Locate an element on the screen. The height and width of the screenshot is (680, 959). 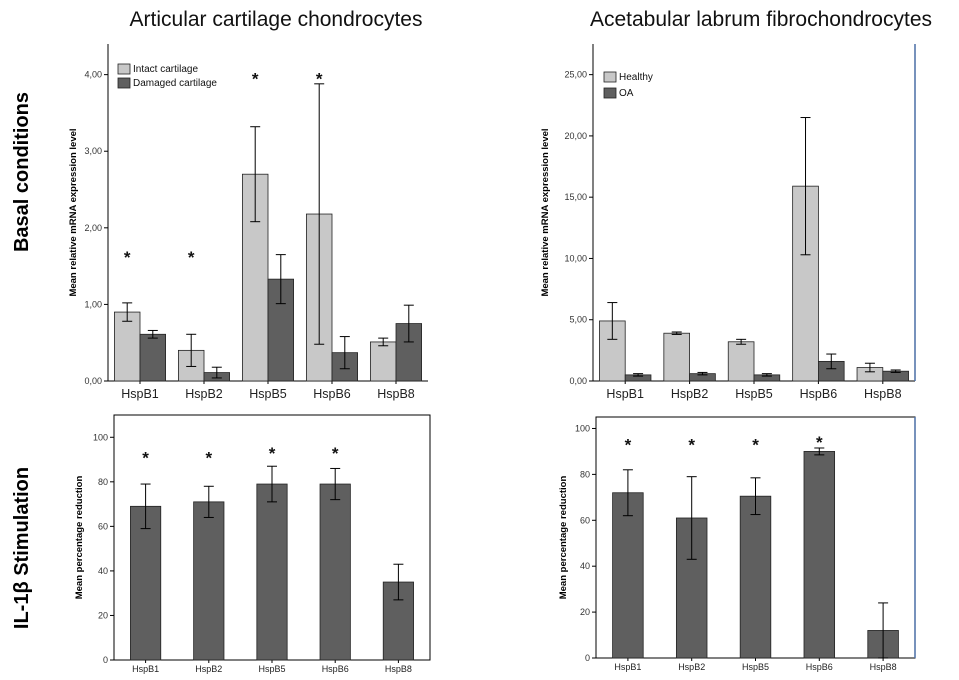
row-label-il1b: IL-1β Stimulation is located at coordinates (22, 548).